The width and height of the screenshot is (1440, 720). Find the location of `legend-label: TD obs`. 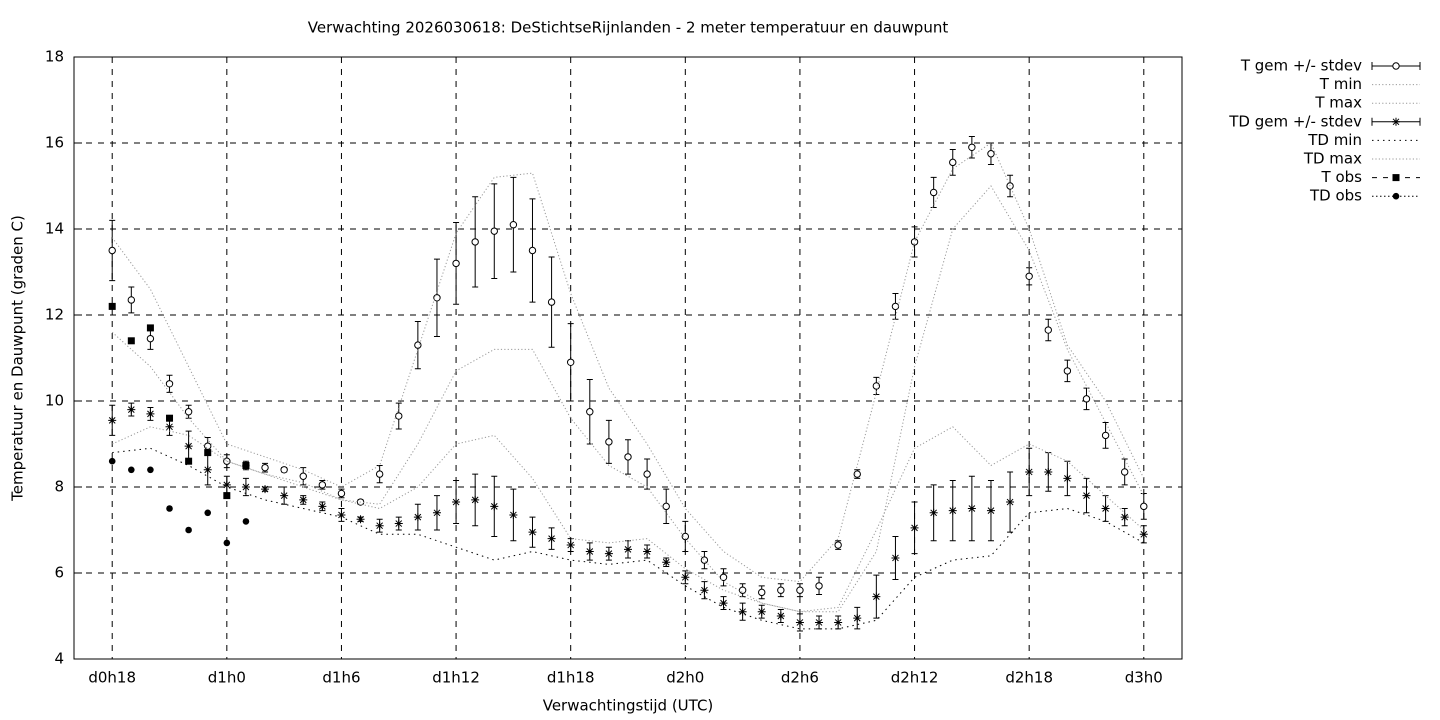

legend-label: TD obs is located at coordinates (1335, 196).